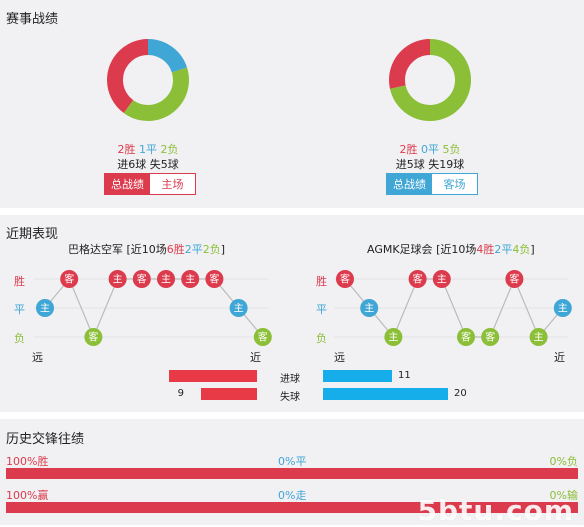  I want to click on form-trend-line, so click(454, 308).